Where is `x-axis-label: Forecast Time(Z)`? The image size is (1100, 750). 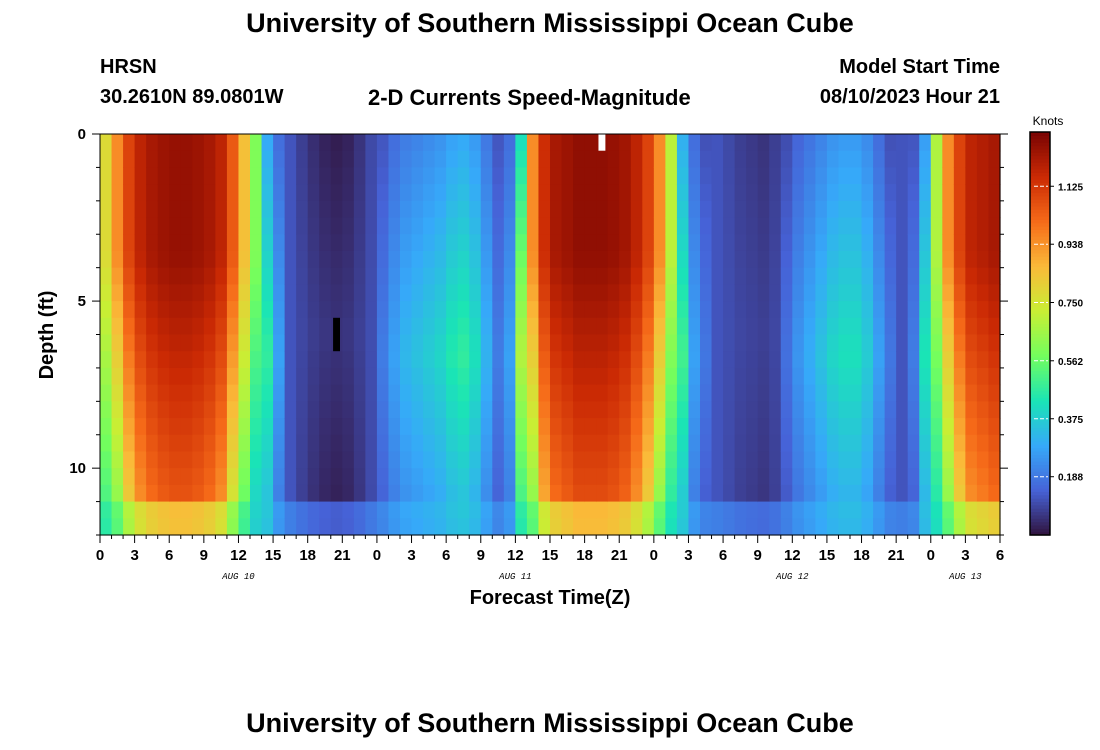
x-axis-label: Forecast Time(Z) is located at coordinates (550, 598).